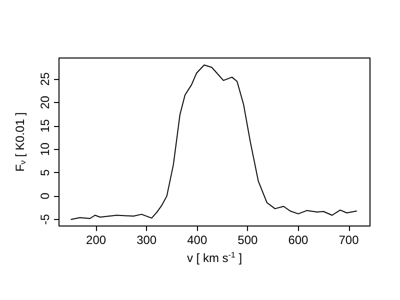  What do you see at coordinates (45, 172) in the screenshot?
I see `y-tick-label: 5` at bounding box center [45, 172].